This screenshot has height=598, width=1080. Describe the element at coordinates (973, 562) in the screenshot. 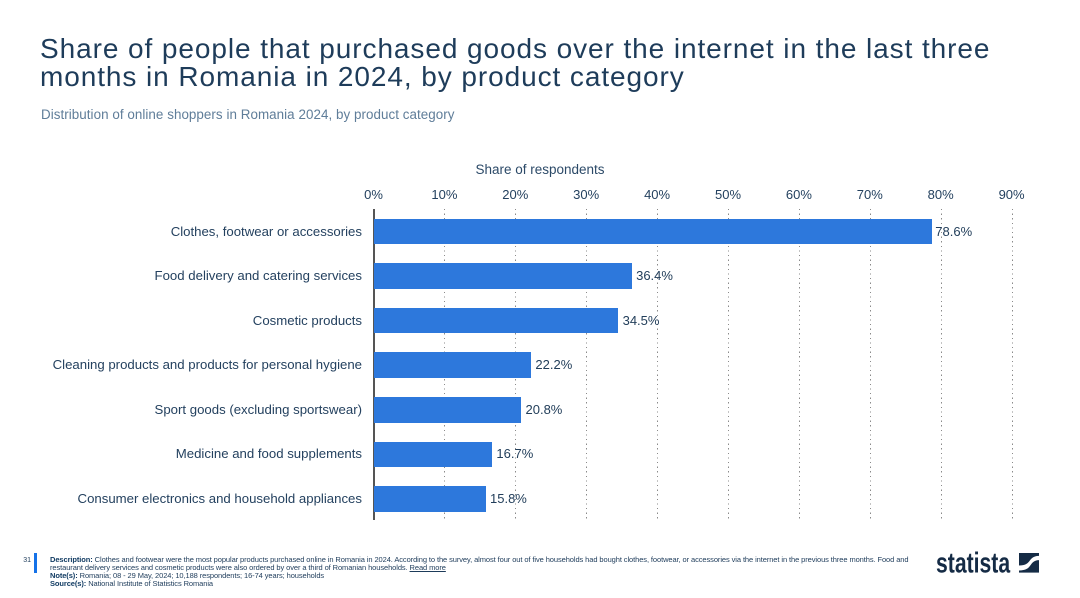

I see `svg-text: statista` at that location.